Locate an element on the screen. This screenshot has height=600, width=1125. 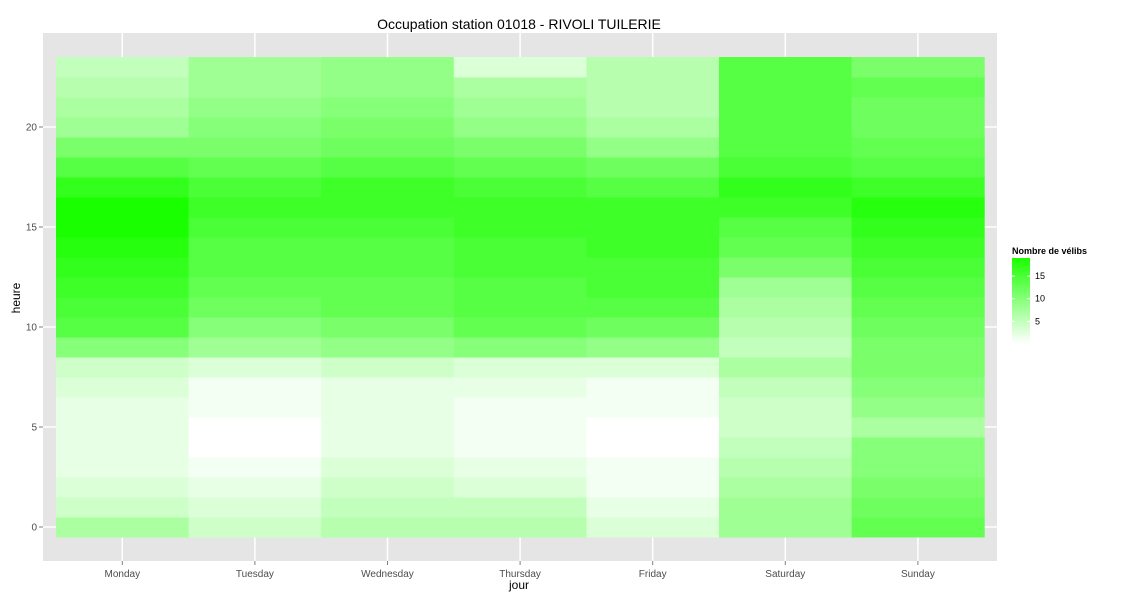
y-tick-label: 0 is located at coordinates (34, 528).